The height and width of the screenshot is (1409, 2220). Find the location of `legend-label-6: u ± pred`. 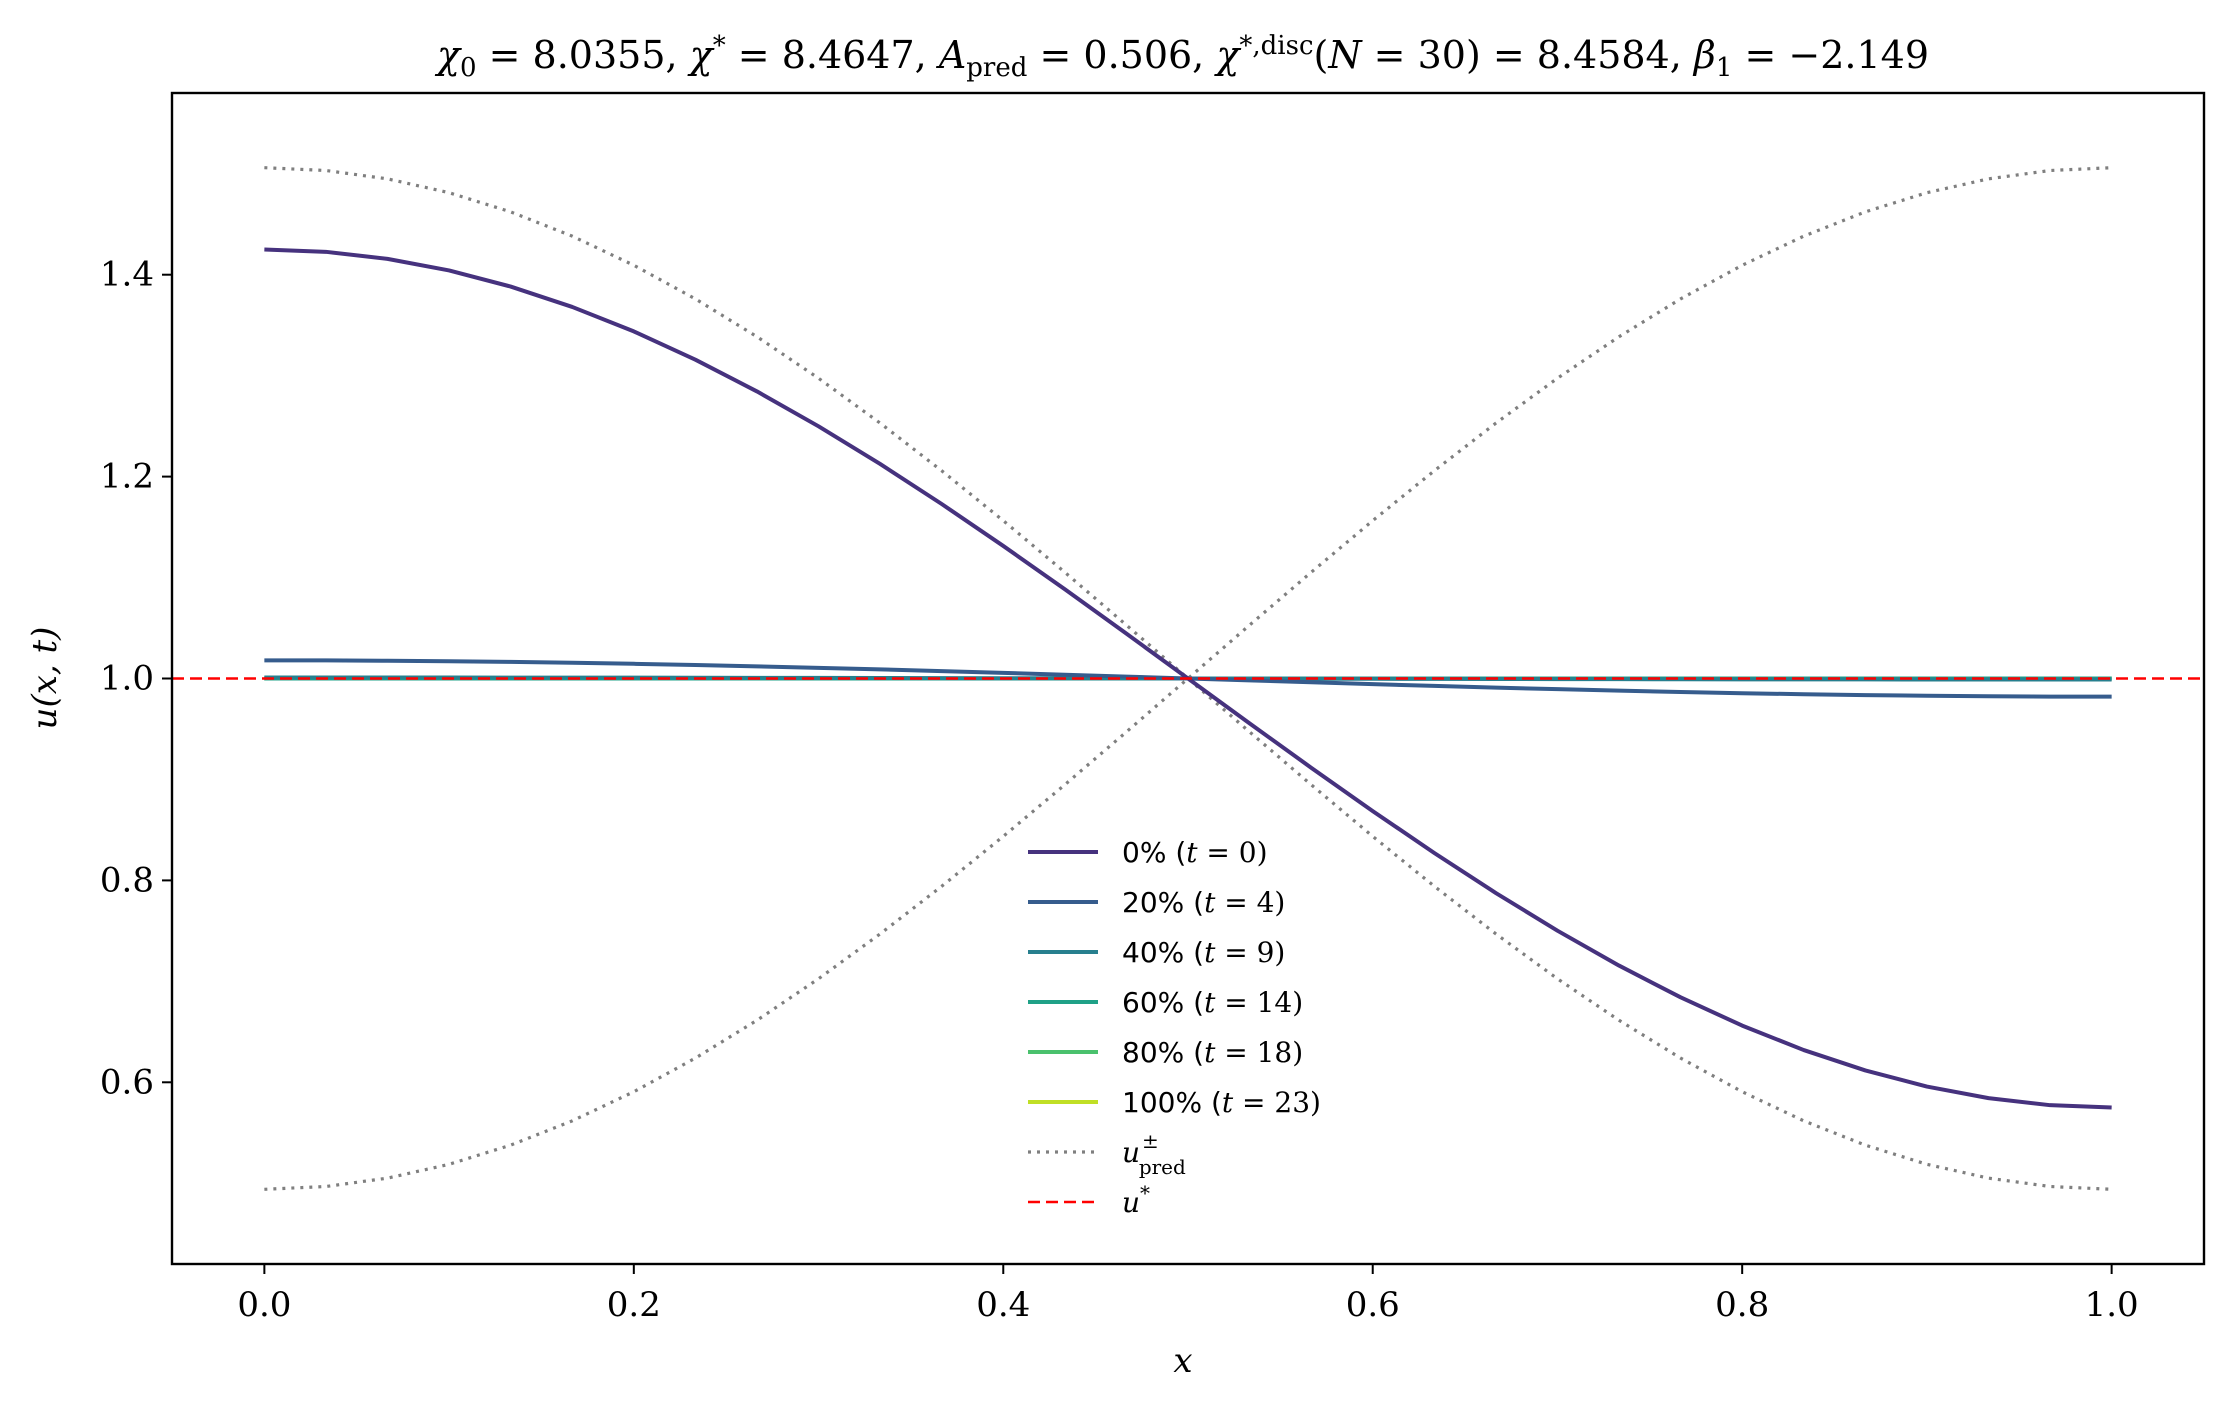

legend-label-6: u ± pred is located at coordinates (1154, 1154).